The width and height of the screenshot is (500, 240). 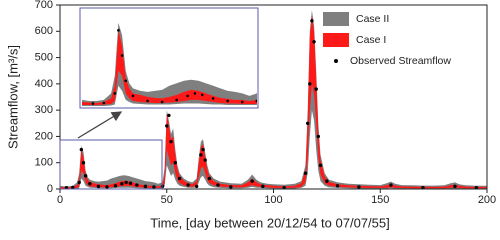 What do you see at coordinates (12, 97) in the screenshot?
I see `y-axis-label: Streamflow, [m³/s]` at bounding box center [12, 97].